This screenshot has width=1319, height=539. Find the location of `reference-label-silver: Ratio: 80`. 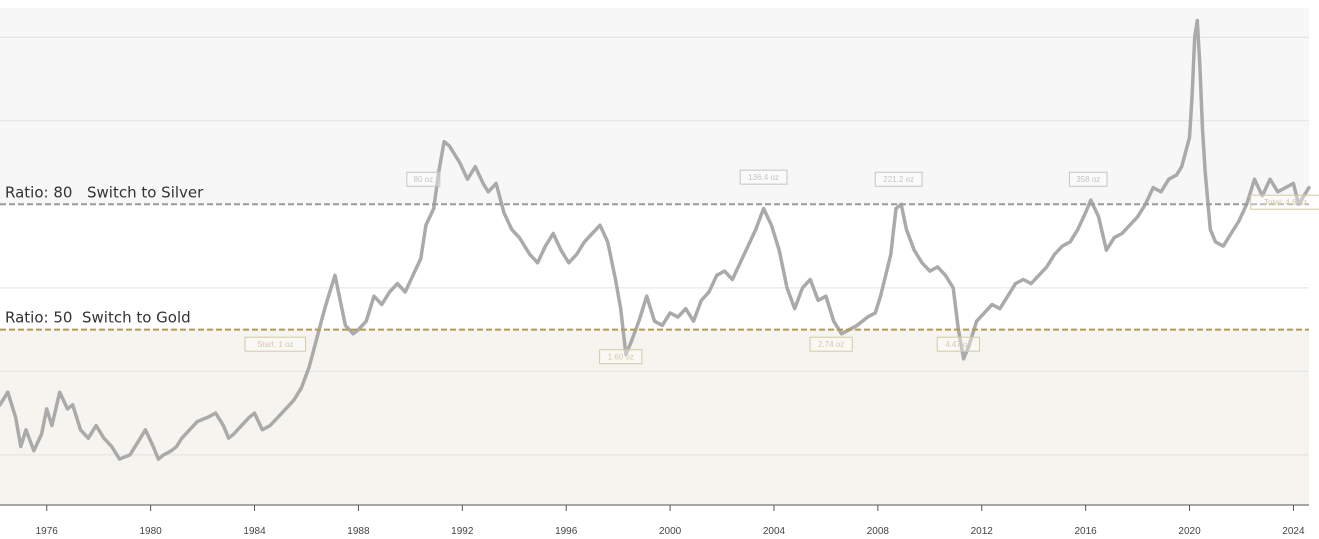

reference-label-silver: Ratio: 80 is located at coordinates (38, 192).